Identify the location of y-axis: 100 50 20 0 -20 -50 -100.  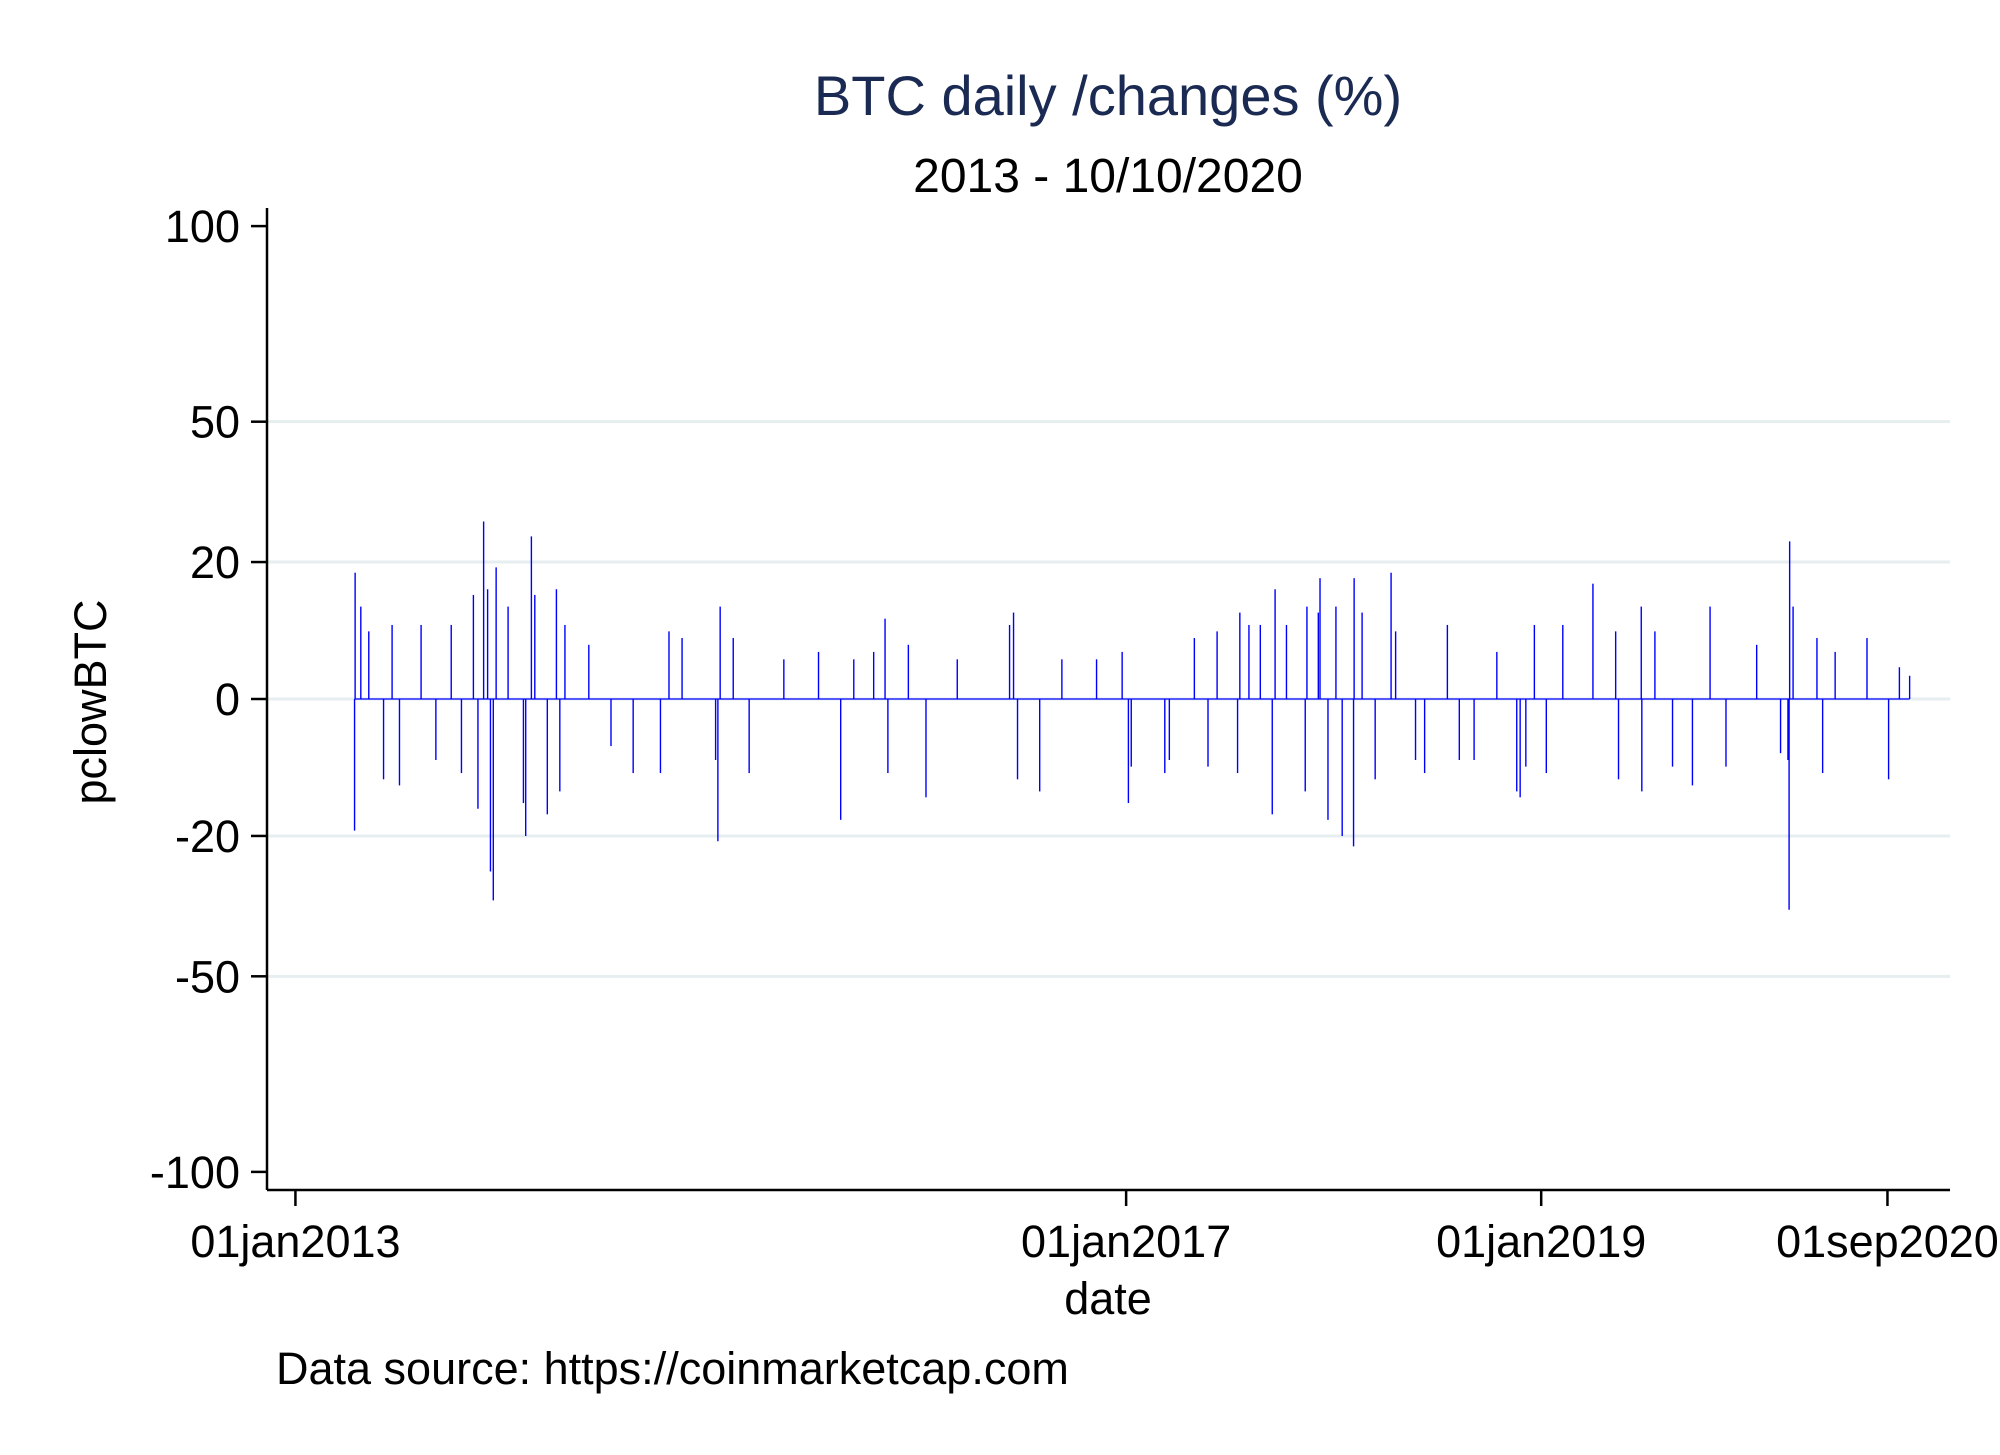
(209, 699).